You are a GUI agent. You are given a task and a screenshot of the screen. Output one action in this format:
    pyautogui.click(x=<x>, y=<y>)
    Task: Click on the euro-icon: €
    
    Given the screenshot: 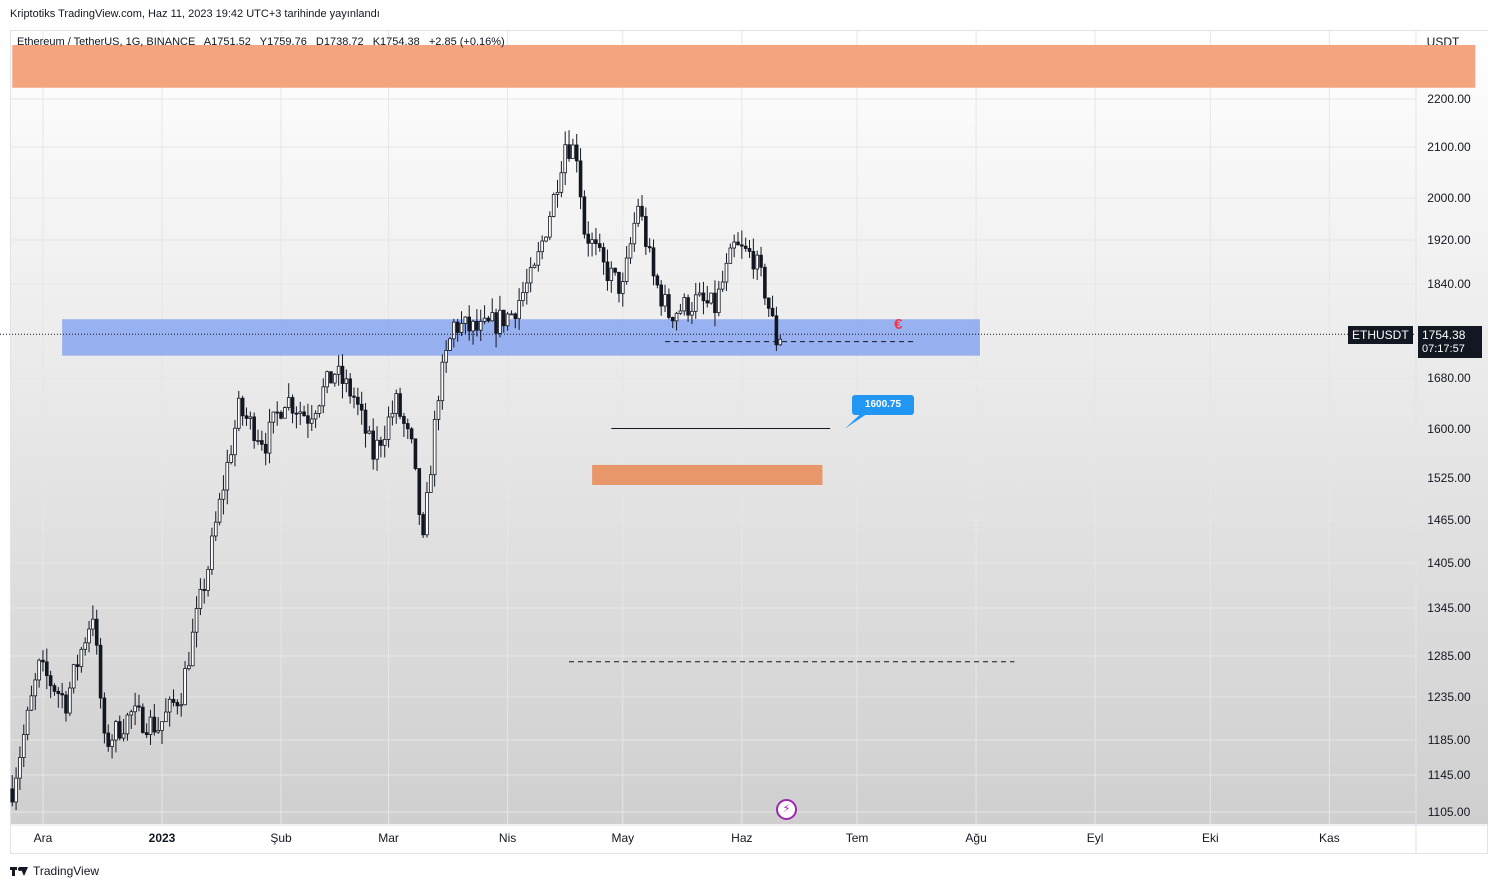 What is the action you would take?
    pyautogui.click(x=898, y=324)
    